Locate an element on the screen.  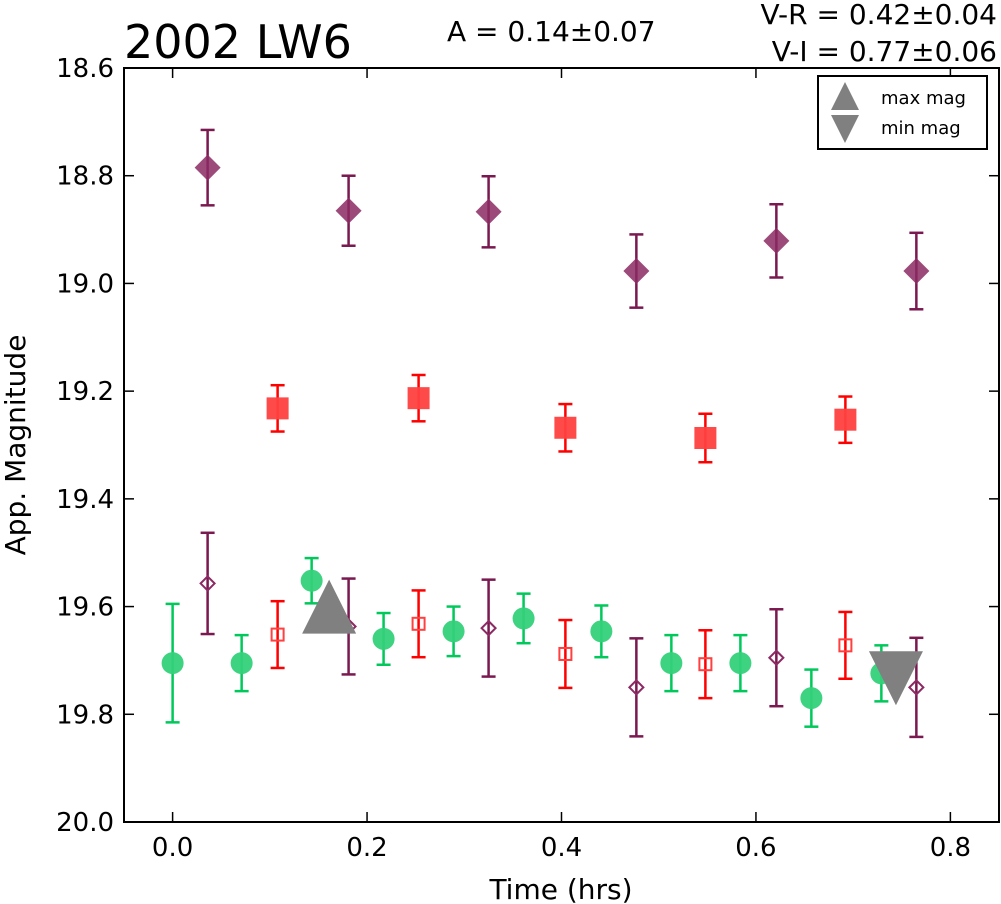
legend-min-mag-marker is located at coordinates (845, 129).